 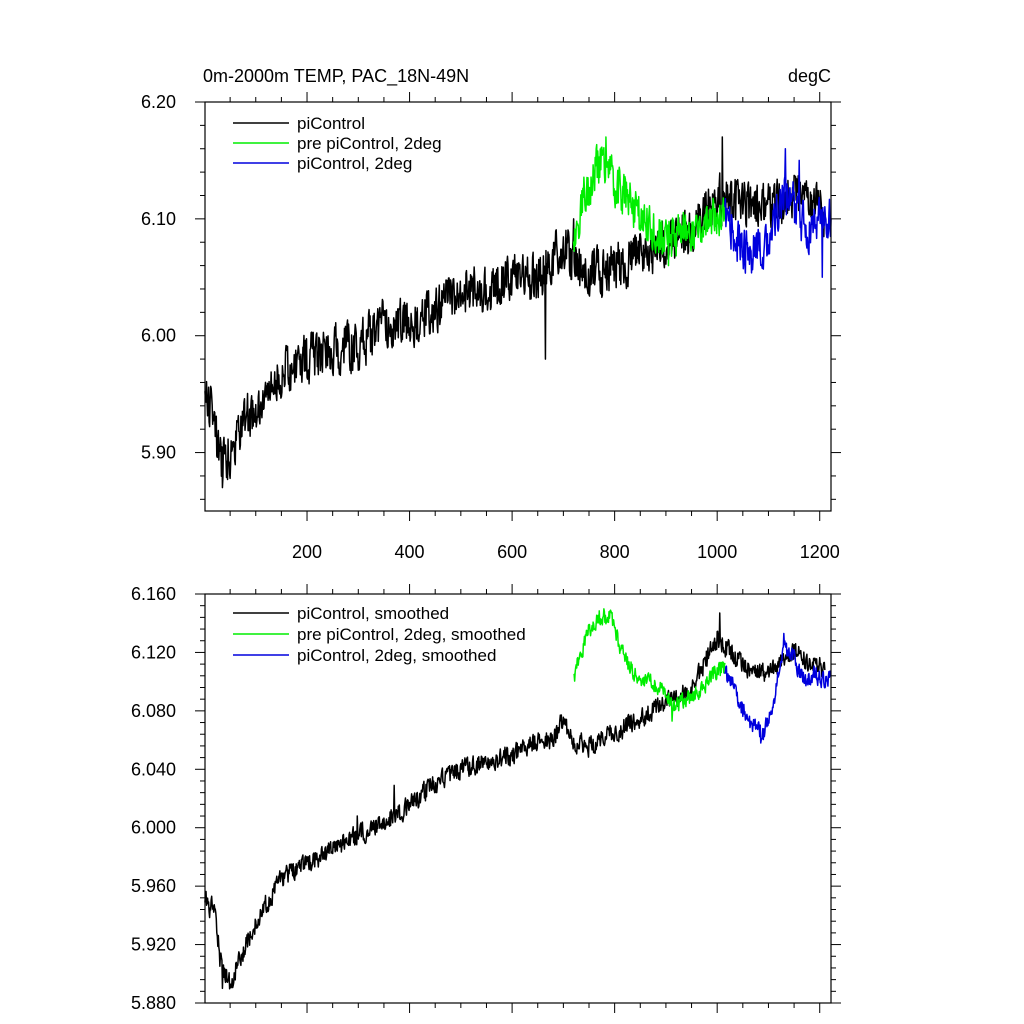 What do you see at coordinates (820, 552) in the screenshot?
I see `top-x-tick-label: 1200` at bounding box center [820, 552].